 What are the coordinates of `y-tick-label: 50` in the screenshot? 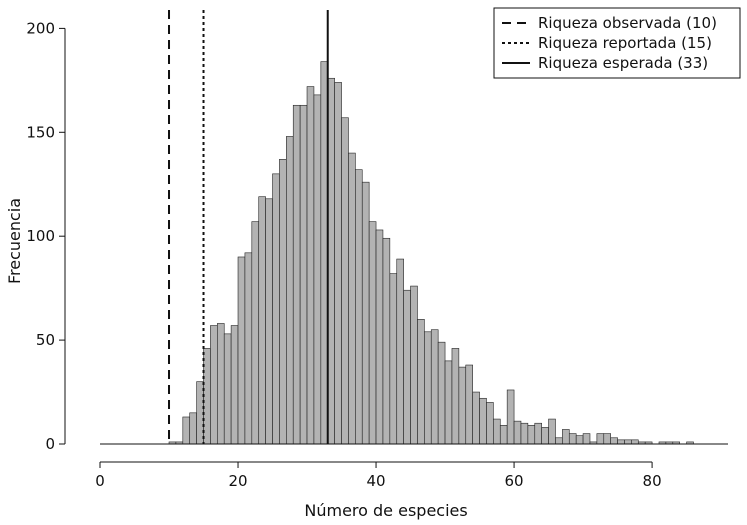 It's located at (45, 340).